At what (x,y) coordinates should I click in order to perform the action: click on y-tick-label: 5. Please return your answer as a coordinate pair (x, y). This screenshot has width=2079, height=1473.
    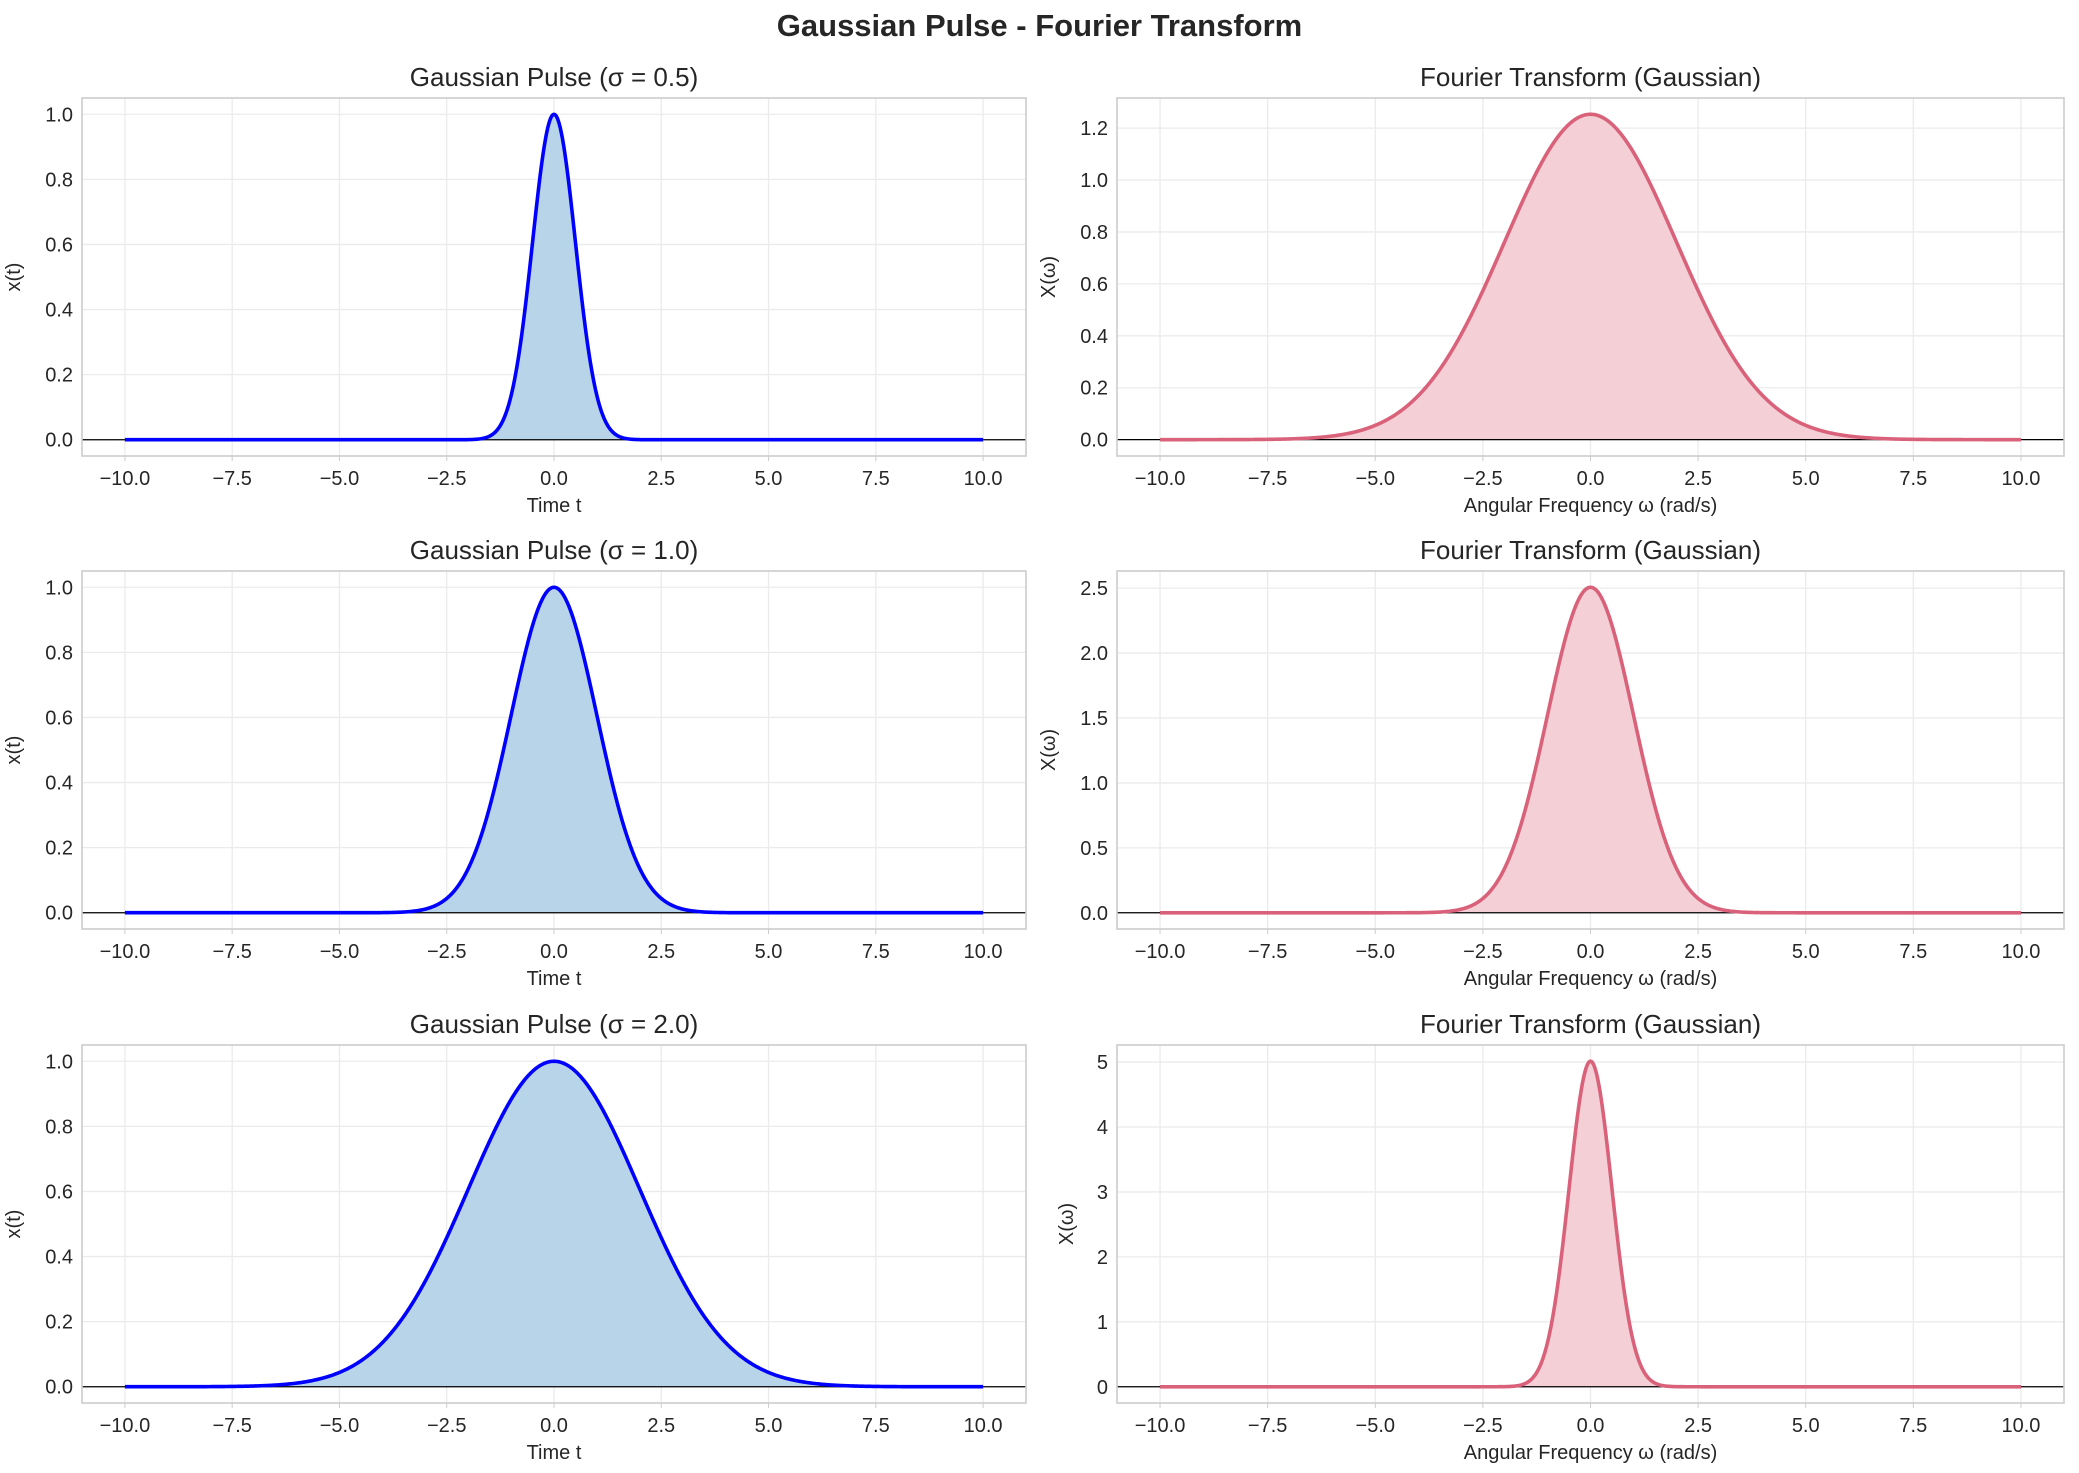
    Looking at the image, I should click on (1102, 1063).